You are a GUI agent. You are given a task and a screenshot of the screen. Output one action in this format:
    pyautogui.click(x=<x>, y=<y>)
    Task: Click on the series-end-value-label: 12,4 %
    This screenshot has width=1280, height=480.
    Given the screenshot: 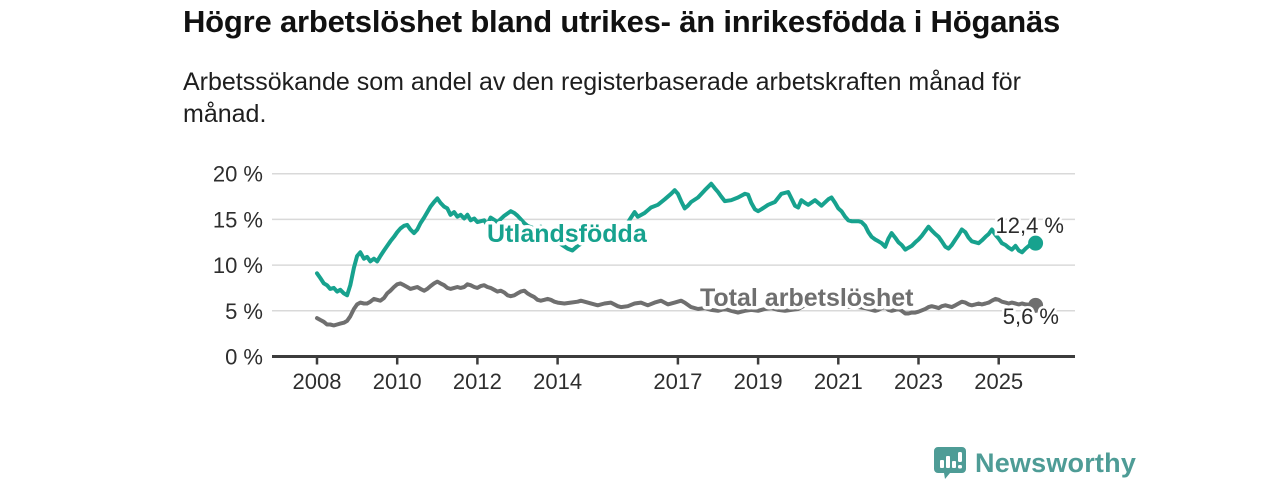 What is the action you would take?
    pyautogui.click(x=1030, y=225)
    